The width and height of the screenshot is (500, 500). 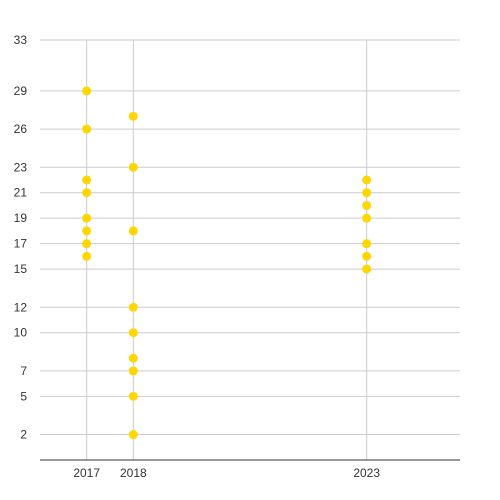 What do you see at coordinates (21, 167) in the screenshot?
I see `y-tick-label: 23` at bounding box center [21, 167].